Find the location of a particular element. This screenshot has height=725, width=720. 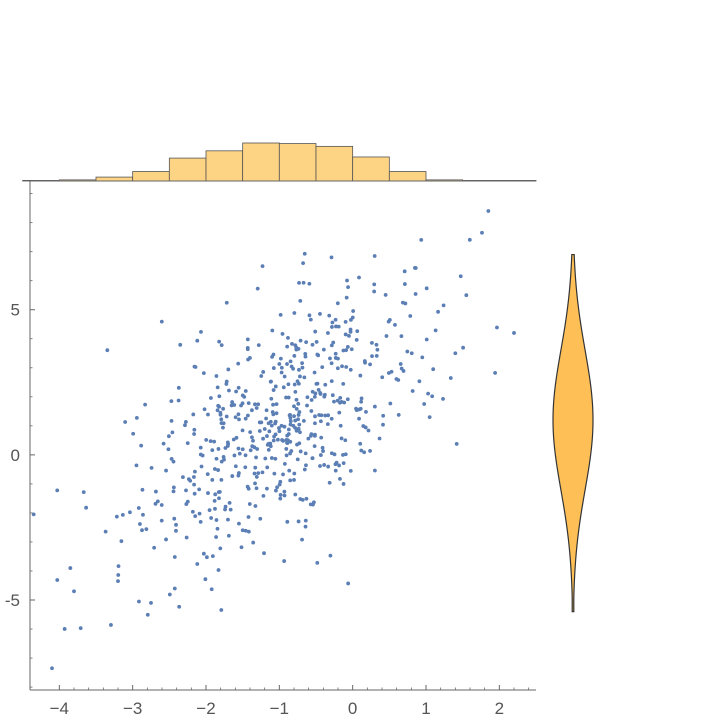

x-tick-label: −3 is located at coordinates (132, 708).